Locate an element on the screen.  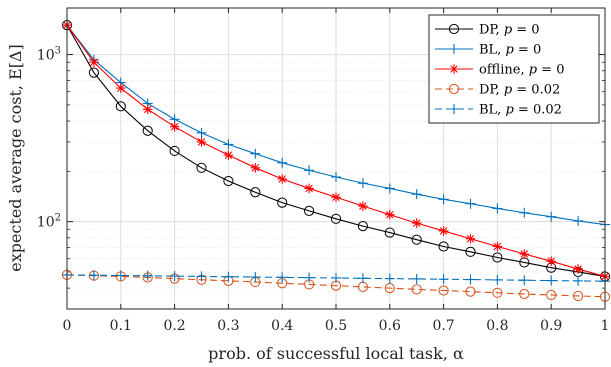
x-tick-label: 0 is located at coordinates (67, 326).